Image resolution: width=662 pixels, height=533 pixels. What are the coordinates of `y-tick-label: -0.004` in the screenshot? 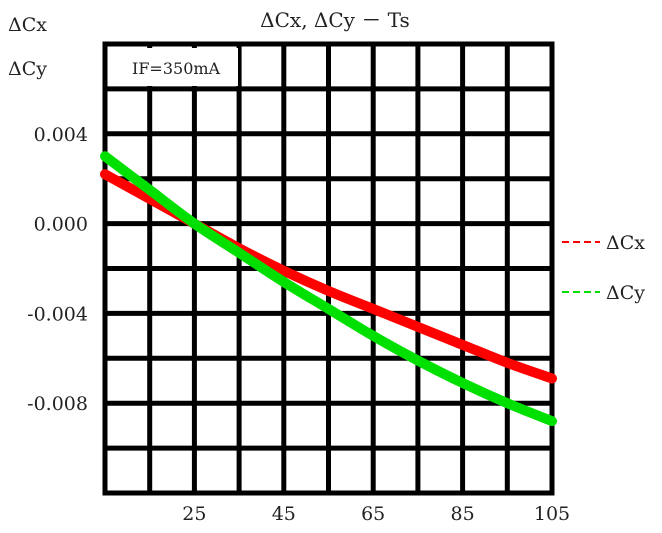 It's located at (57, 314).